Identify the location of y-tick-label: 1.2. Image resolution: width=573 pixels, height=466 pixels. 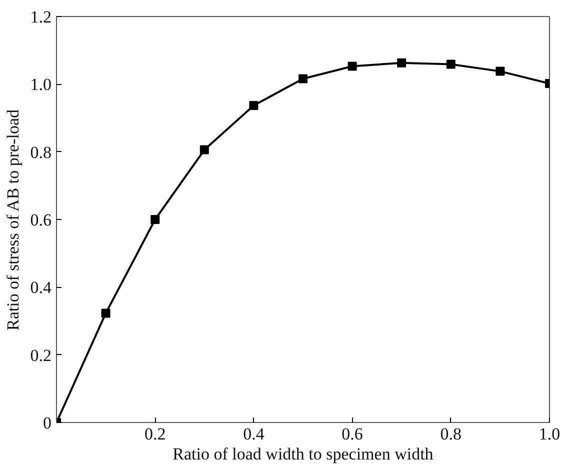
(41, 17).